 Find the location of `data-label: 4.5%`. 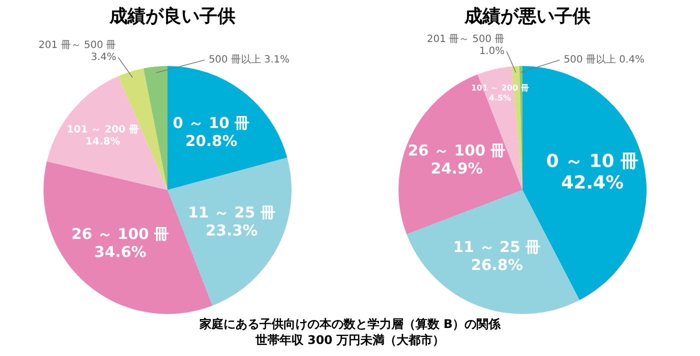

data-label: 4.5% is located at coordinates (500, 97).